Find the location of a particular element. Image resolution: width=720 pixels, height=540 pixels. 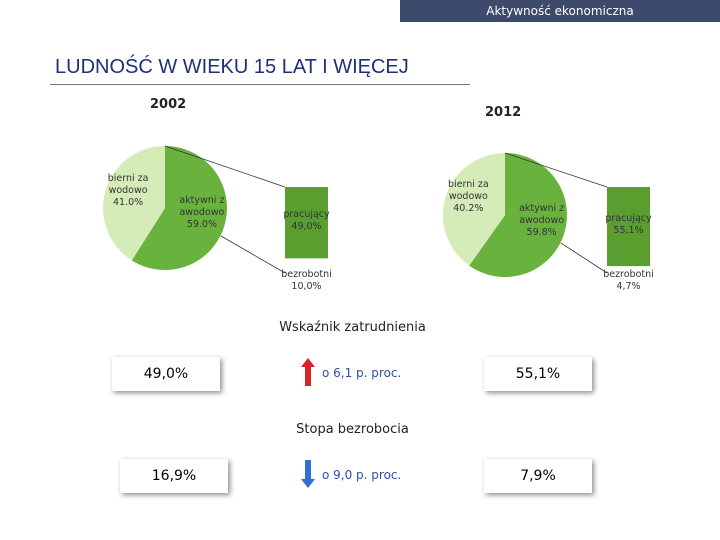

slice-value: 41.0% is located at coordinates (128, 203).